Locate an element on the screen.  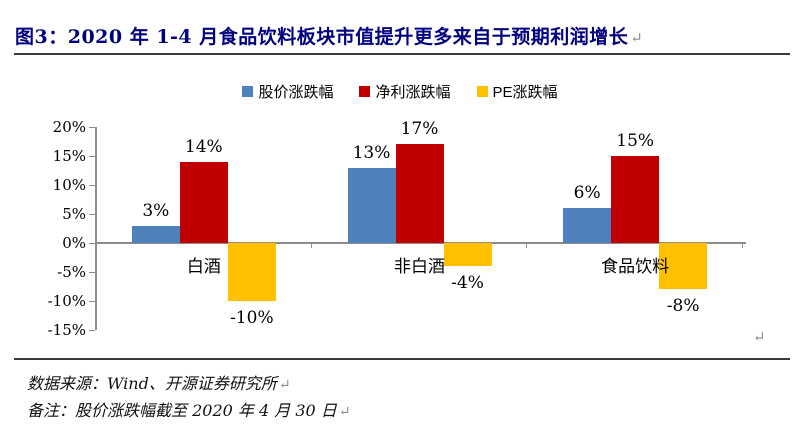
category-label: 食品饮料 is located at coordinates (635, 266).